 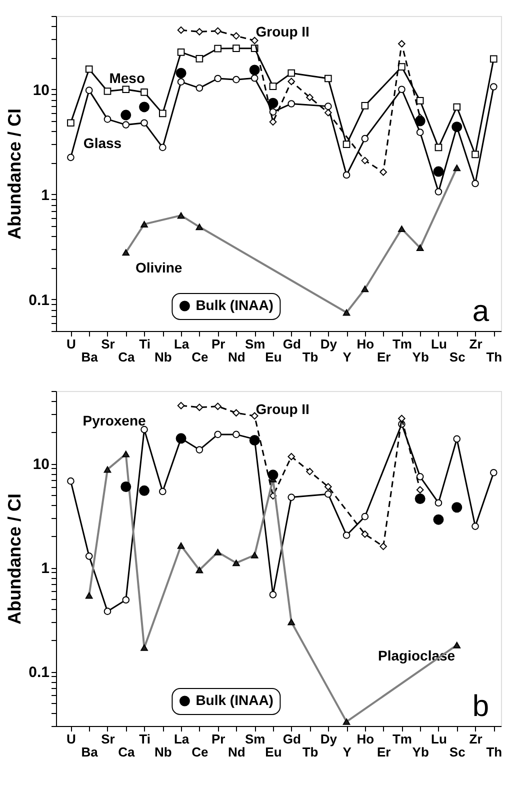 I want to click on x-tick-label: Nb, so click(x=163, y=752).